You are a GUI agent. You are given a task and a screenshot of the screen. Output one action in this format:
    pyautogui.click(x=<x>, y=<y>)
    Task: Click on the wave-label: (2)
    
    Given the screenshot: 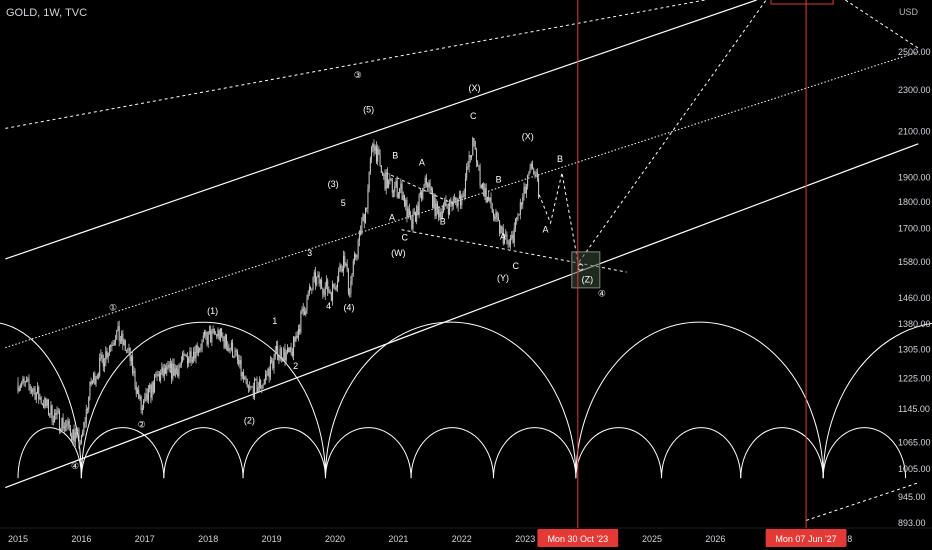 What is the action you would take?
    pyautogui.click(x=249, y=420)
    